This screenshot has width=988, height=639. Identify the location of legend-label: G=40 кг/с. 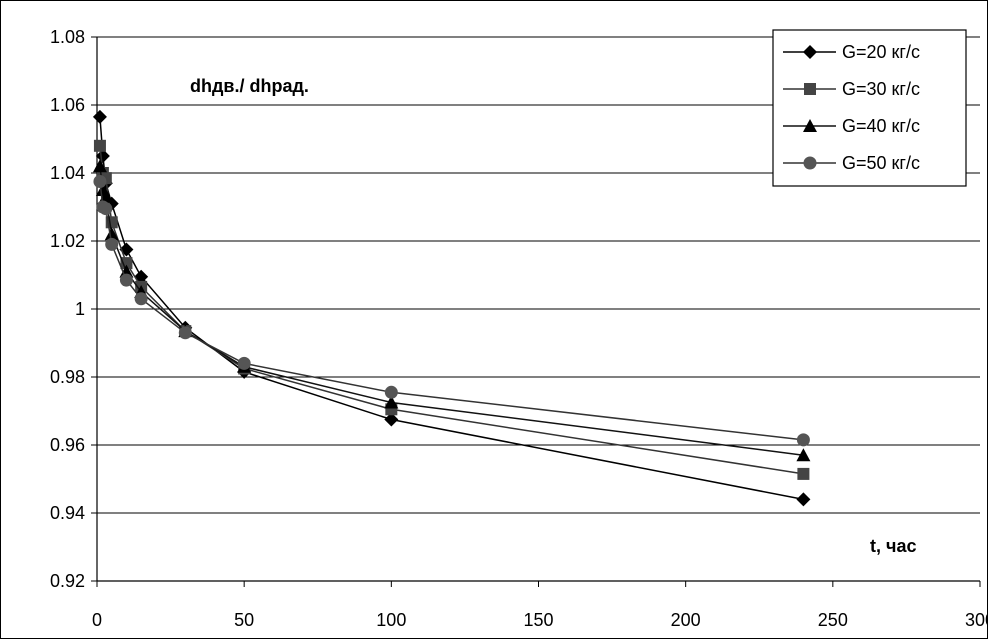
(881, 126).